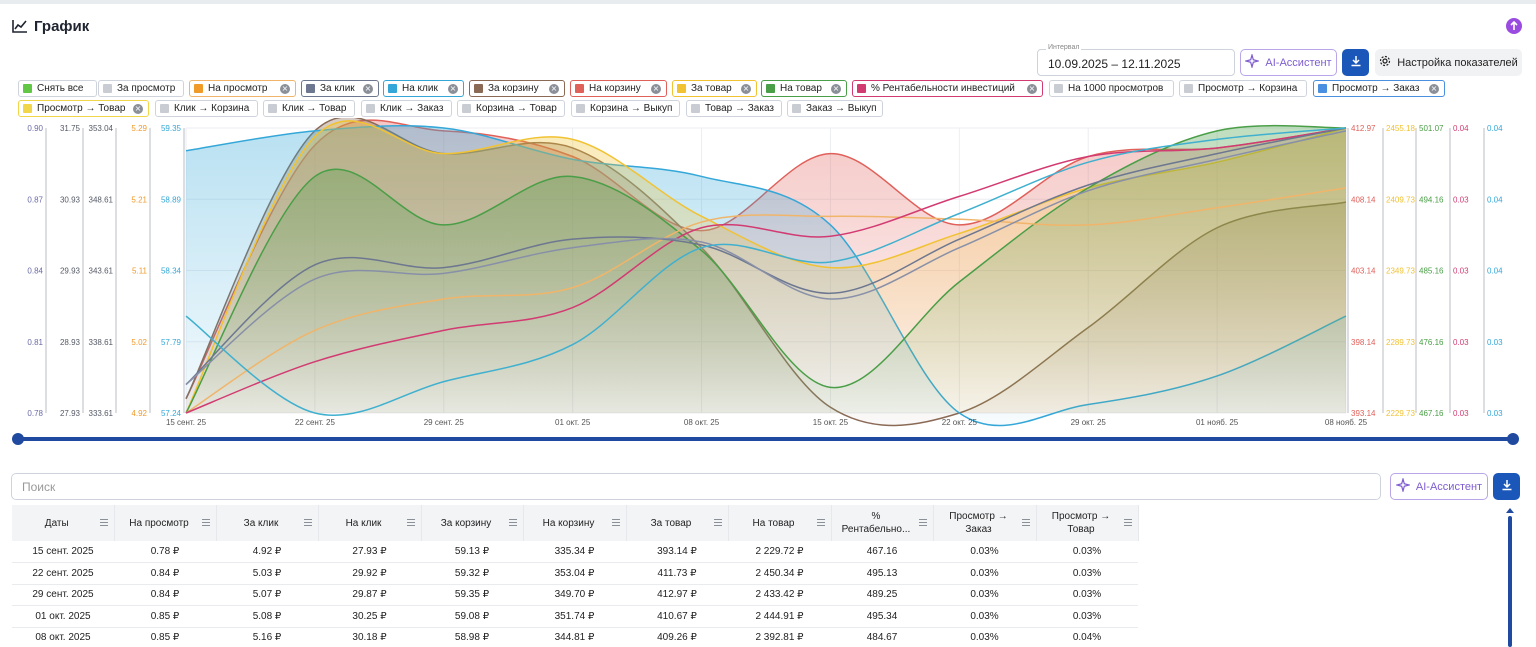 This screenshot has width=1536, height=647. Describe the element at coordinates (1510, 510) in the screenshot. I see `scroll-up-arrow-icon` at that location.